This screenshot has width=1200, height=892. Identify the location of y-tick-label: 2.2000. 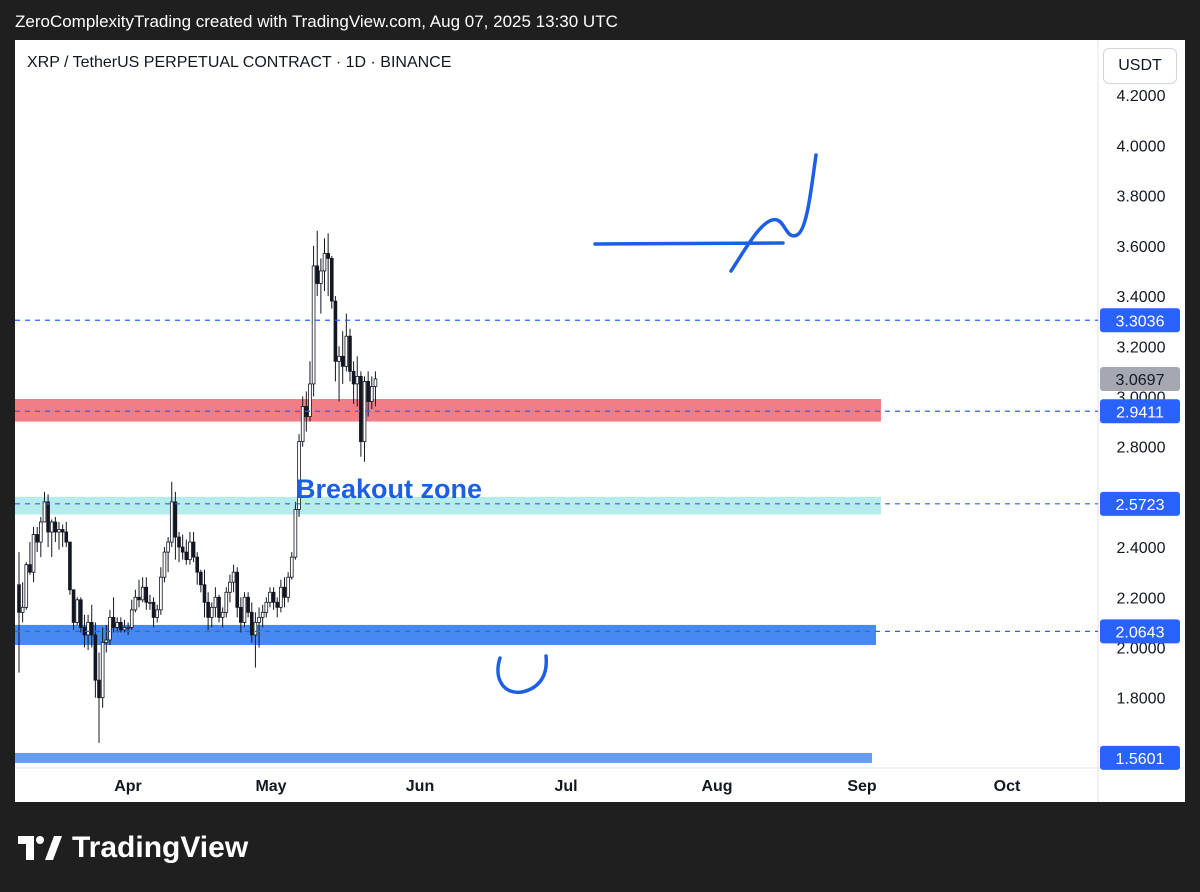
(1141, 598).